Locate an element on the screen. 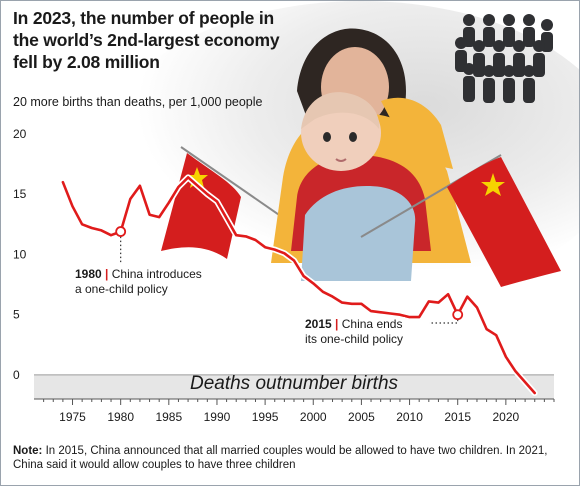 This screenshot has height=486, width=580. annotation-2015: 2015 | China ends its one-child policy is located at coordinates (354, 332).